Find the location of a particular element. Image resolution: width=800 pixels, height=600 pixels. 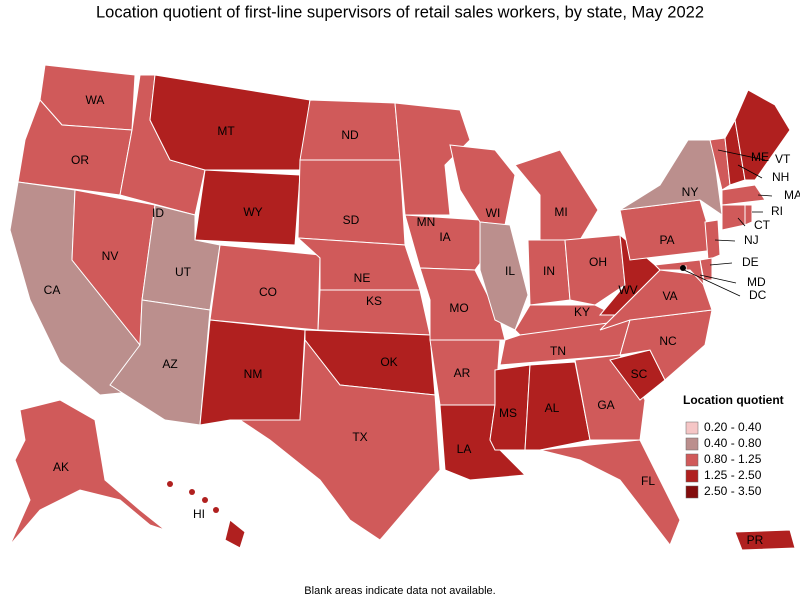

state-label: MA is located at coordinates (792, 195).